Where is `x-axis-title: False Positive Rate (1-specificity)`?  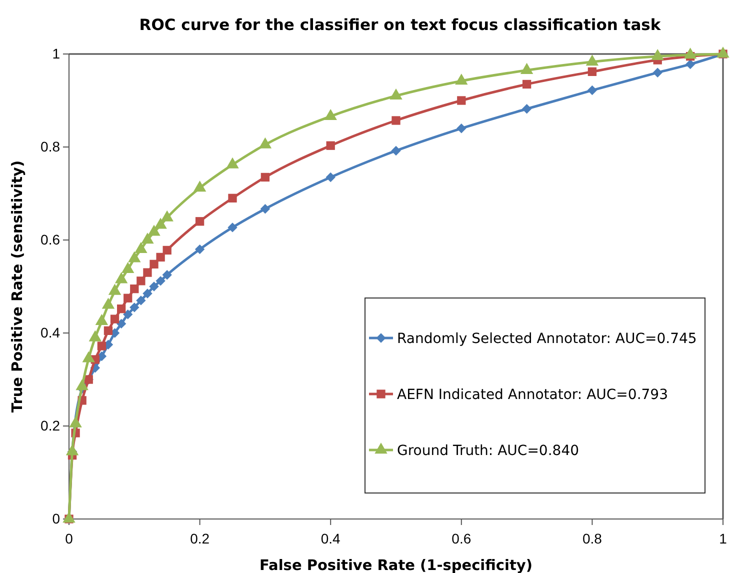
x-axis-title: False Positive Rate (1-specificity) is located at coordinates (396, 565).